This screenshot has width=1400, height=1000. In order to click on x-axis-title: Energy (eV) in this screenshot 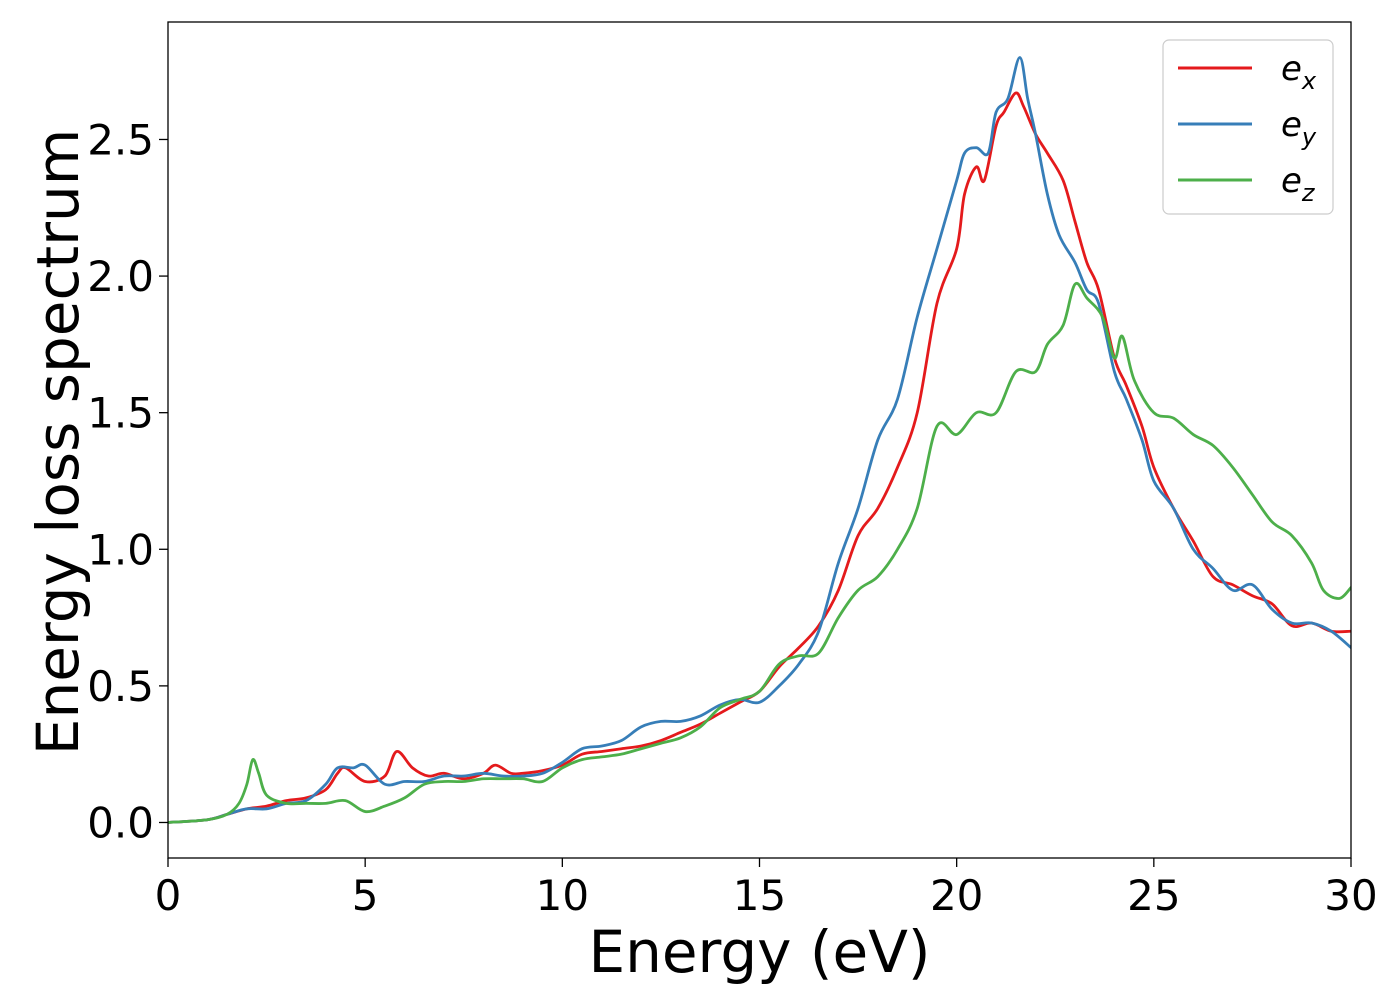, I will do `click(759, 952)`.